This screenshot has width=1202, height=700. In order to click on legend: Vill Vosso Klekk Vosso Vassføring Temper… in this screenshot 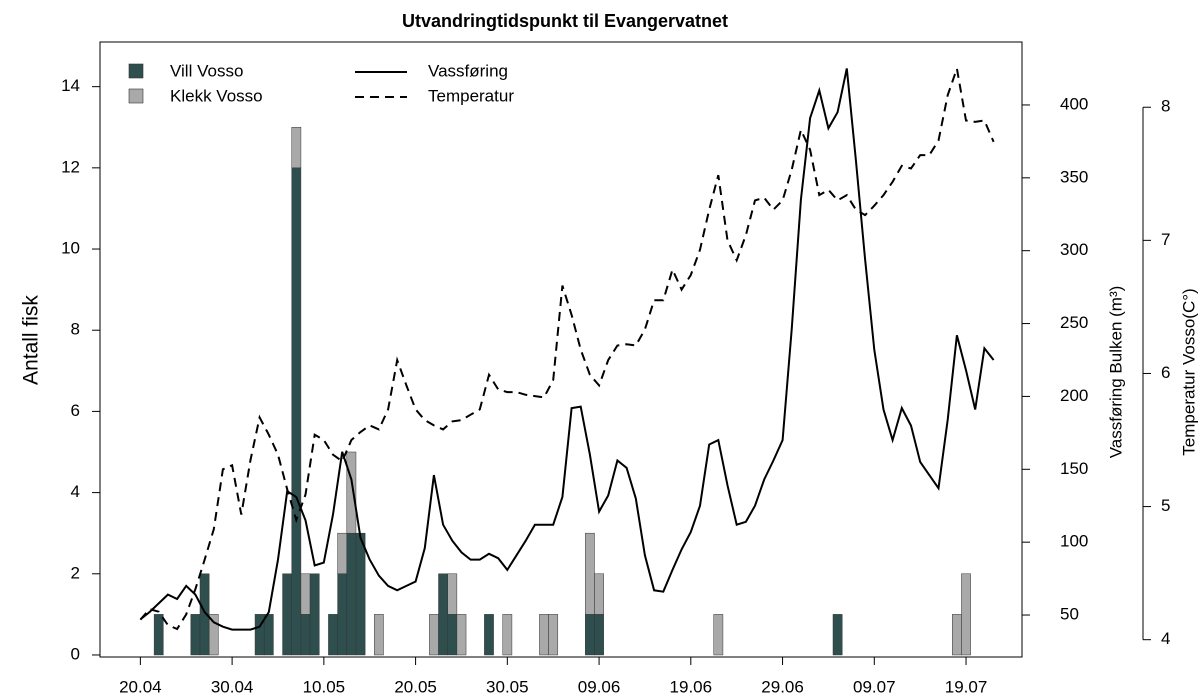, I will do `click(321, 83)`.